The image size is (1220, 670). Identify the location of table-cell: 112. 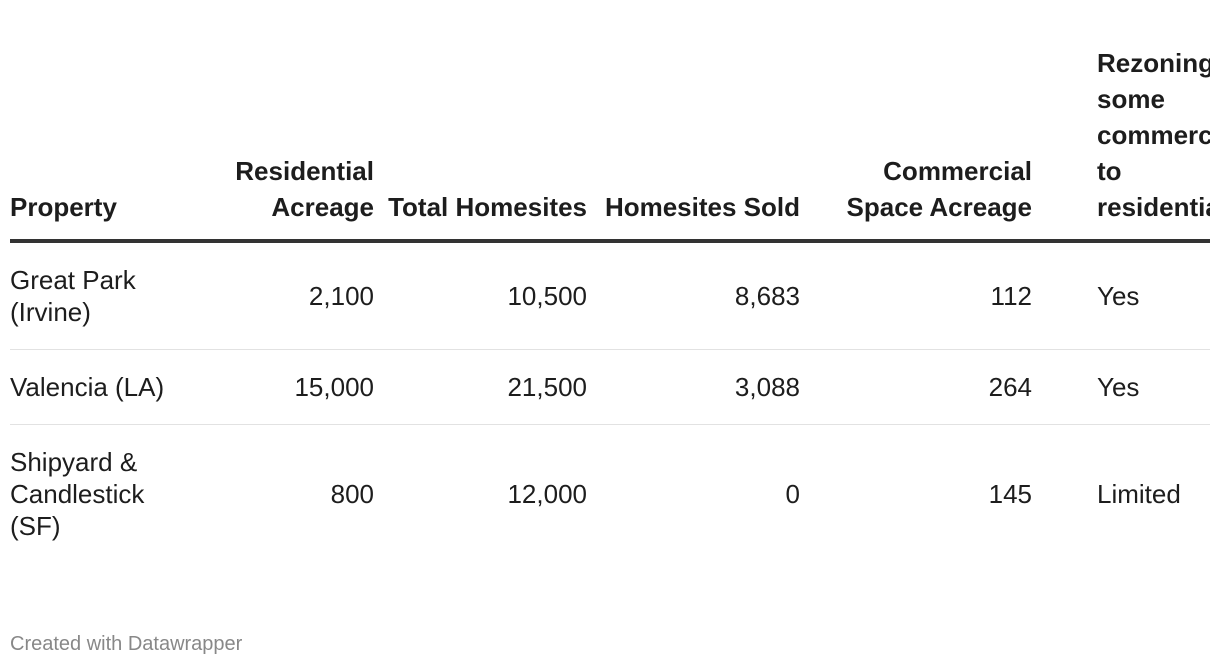
(916, 295).